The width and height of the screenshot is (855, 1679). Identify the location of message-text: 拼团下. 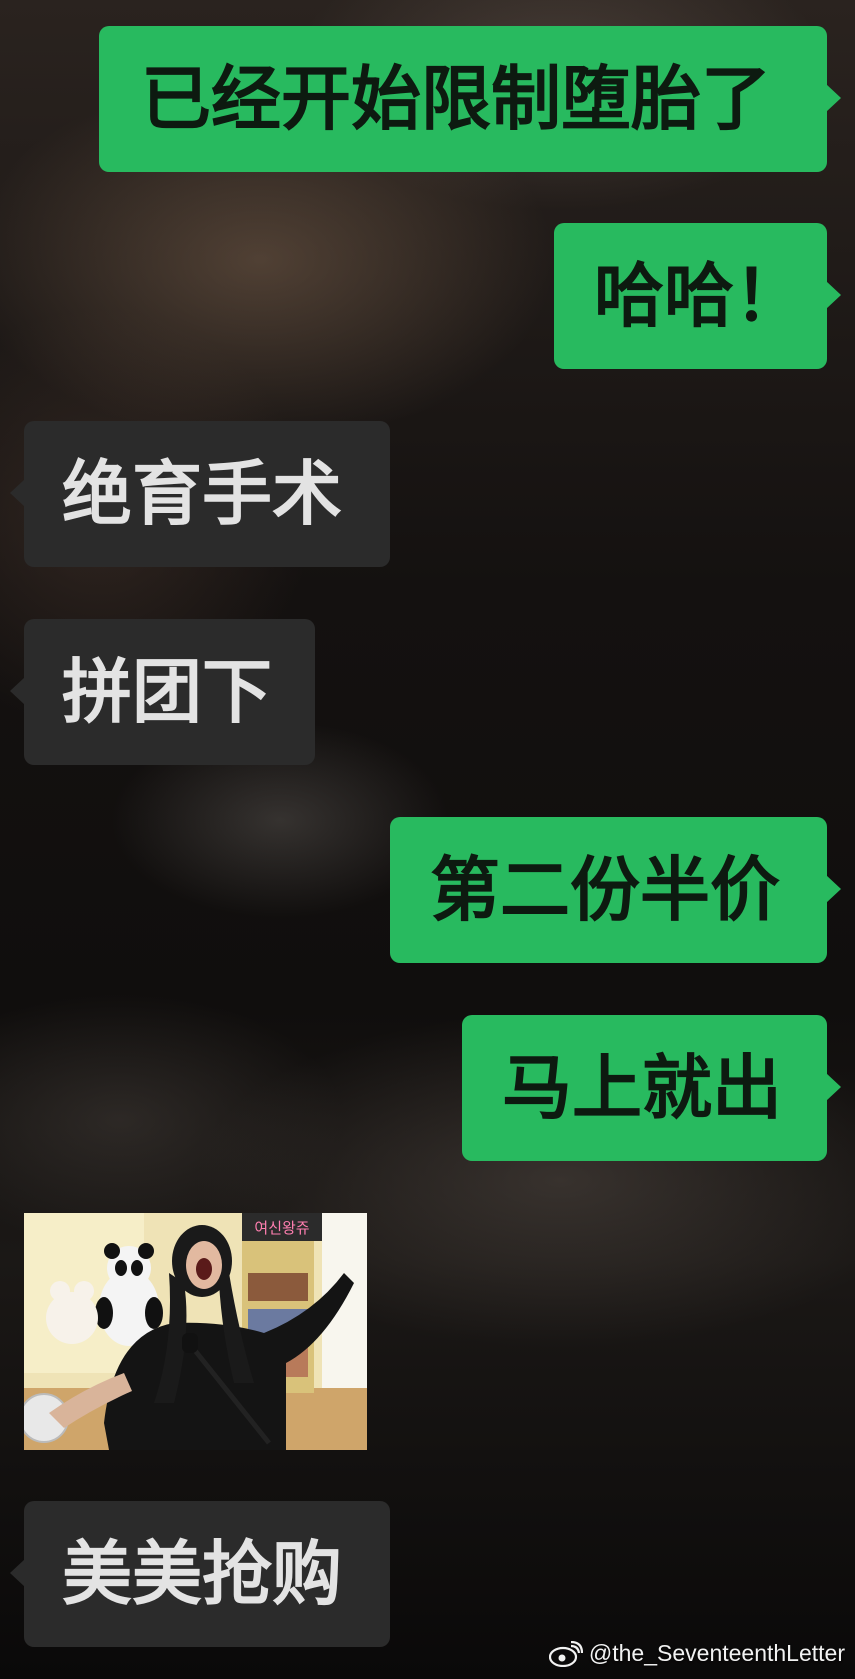
(167, 692).